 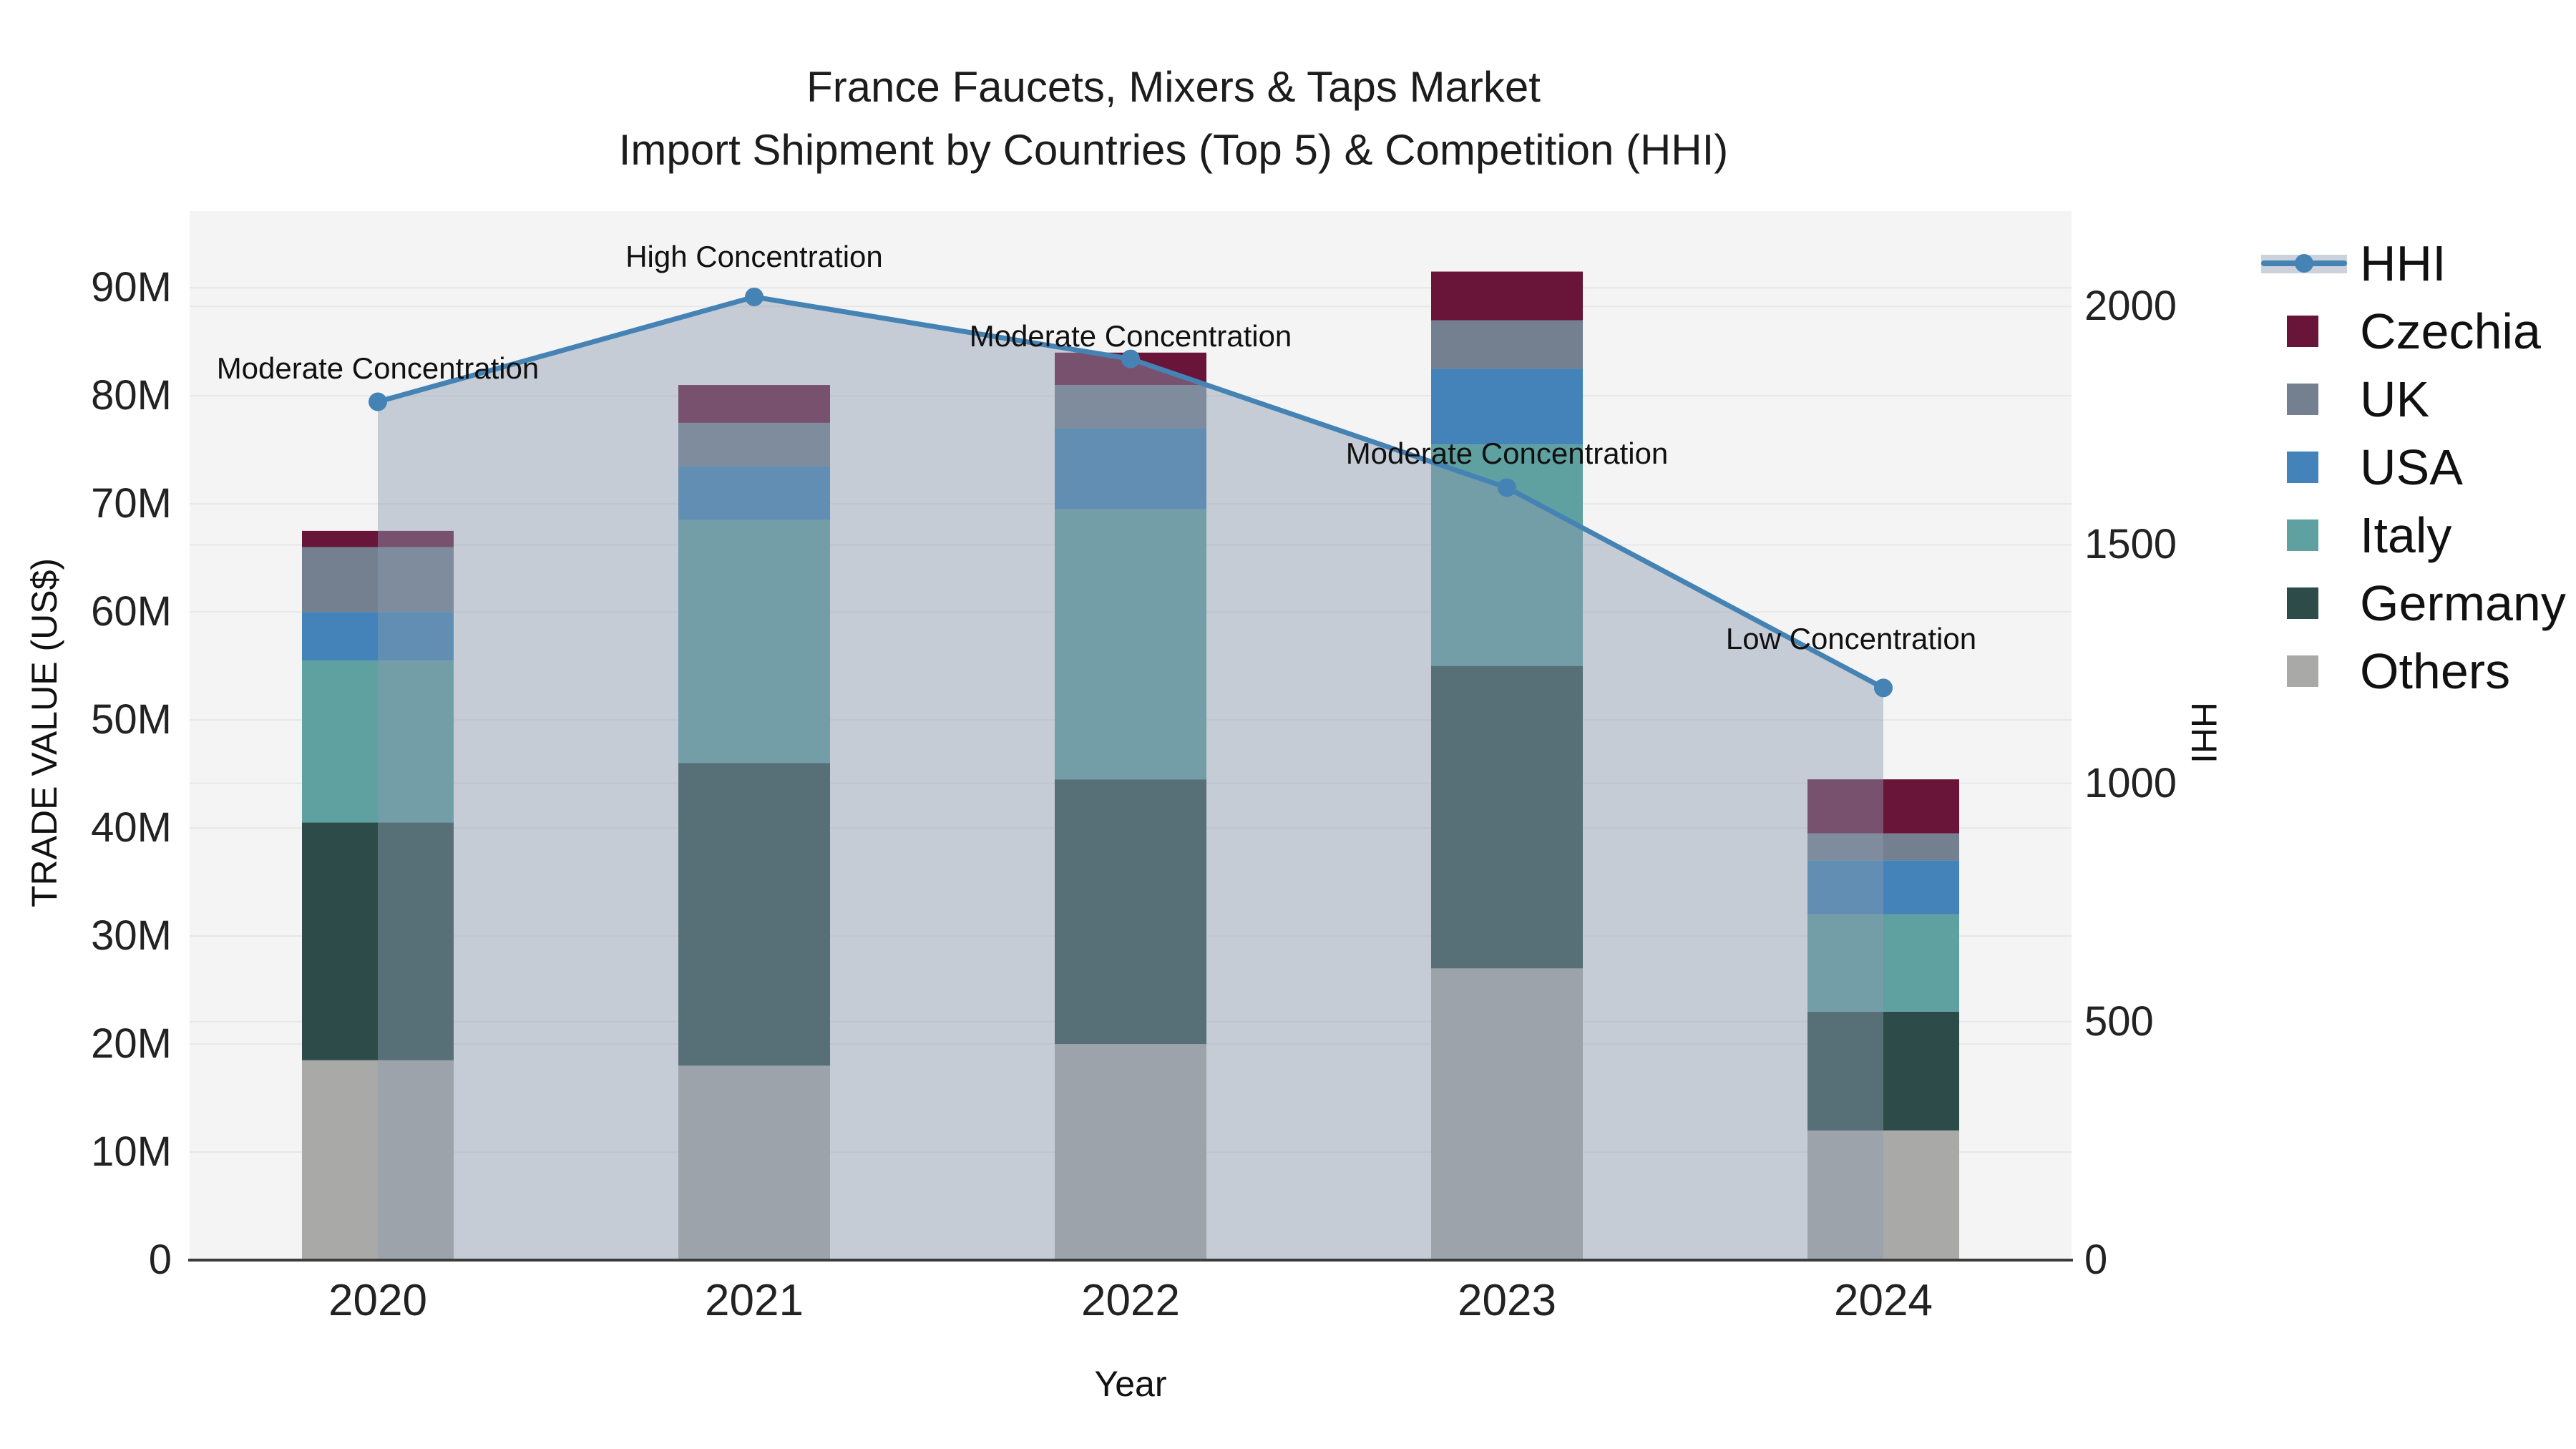 I want to click on y-tick-right-2000: 2000, so click(x=2130, y=306).